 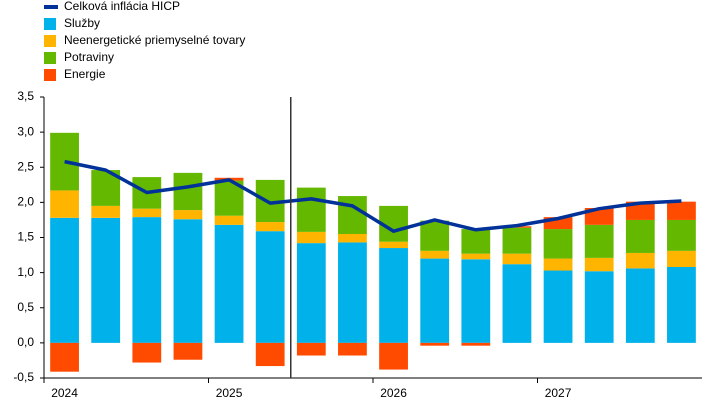 What do you see at coordinates (558, 393) in the screenshot?
I see `x-tick-label: 2027` at bounding box center [558, 393].